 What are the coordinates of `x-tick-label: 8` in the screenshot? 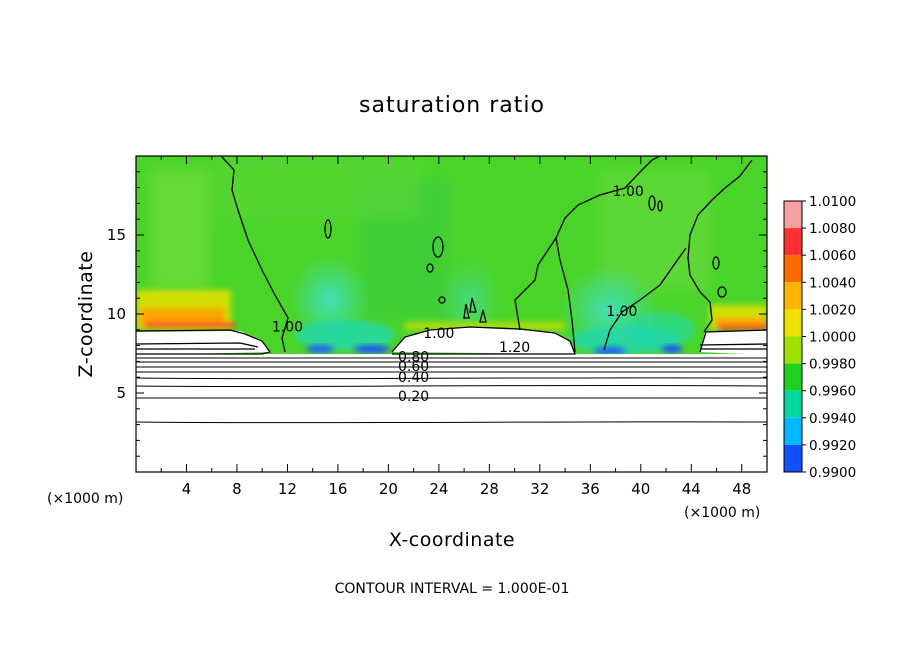 It's located at (237, 489).